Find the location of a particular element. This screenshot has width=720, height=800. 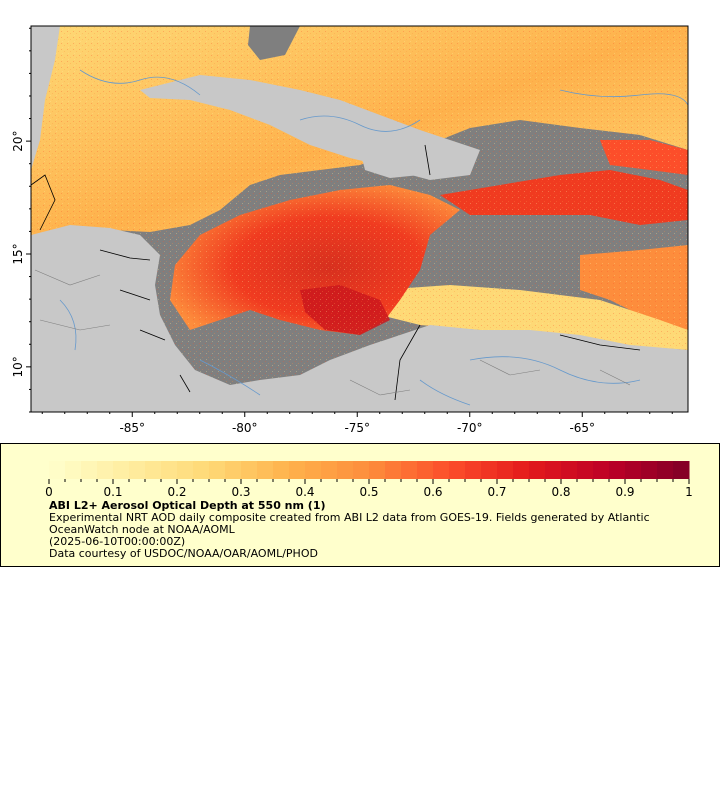

state-borders is located at coordinates (332, 332).